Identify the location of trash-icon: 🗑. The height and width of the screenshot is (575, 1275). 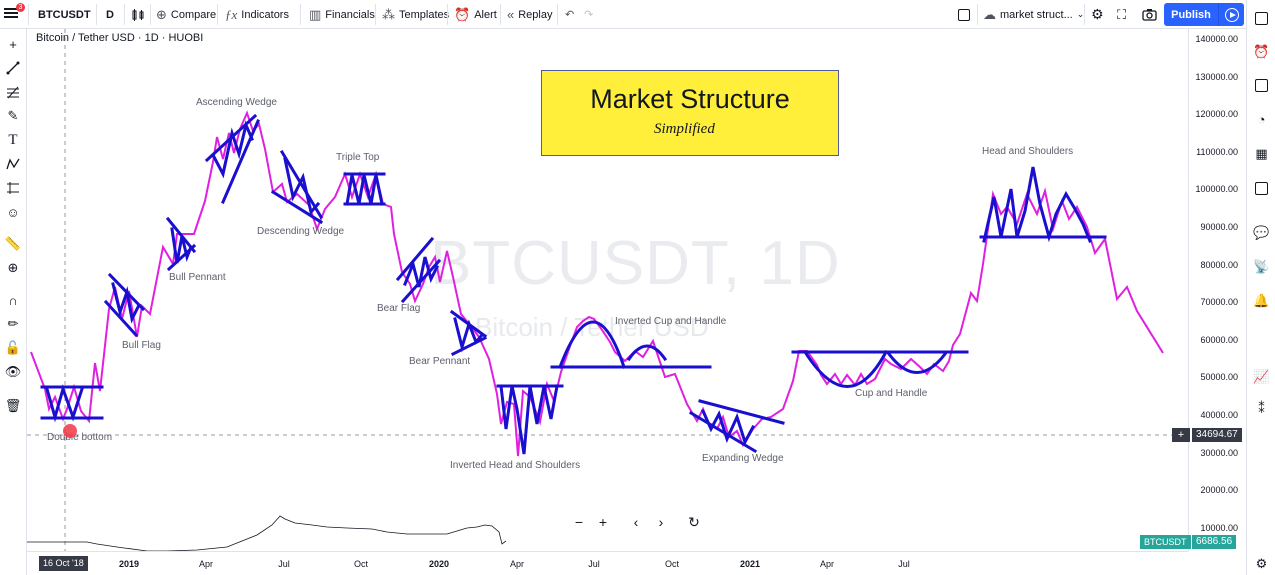
(13, 405).